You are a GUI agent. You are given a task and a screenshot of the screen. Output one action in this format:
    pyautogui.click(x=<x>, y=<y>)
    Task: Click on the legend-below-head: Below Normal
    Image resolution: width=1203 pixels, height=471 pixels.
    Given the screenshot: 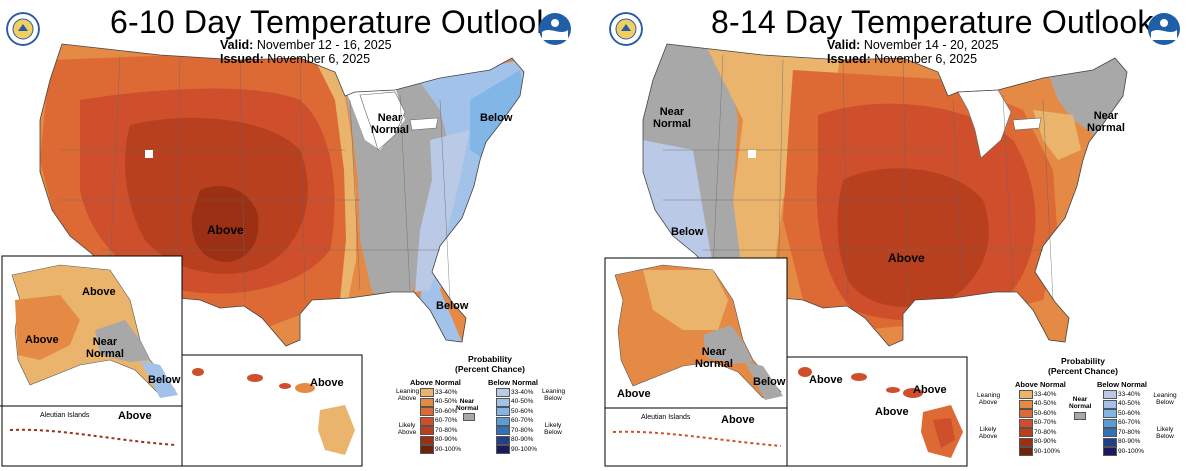 What is the action you would take?
    pyautogui.click(x=1122, y=384)
    